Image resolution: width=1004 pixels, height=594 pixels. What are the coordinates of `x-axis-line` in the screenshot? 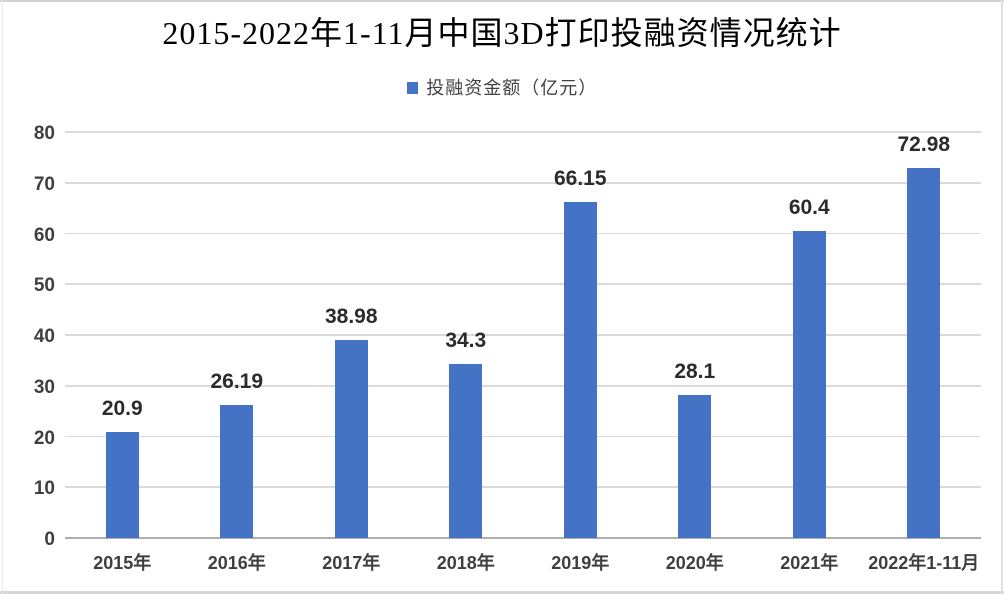 It's located at (523, 538).